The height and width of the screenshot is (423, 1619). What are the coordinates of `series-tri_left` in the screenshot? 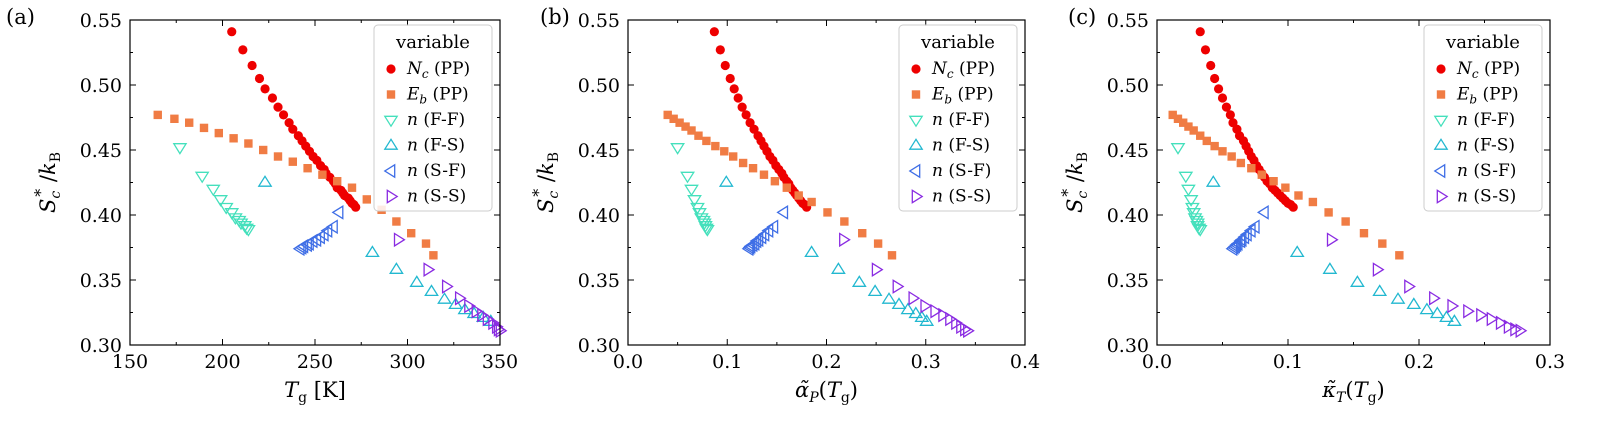 It's located at (765, 231).